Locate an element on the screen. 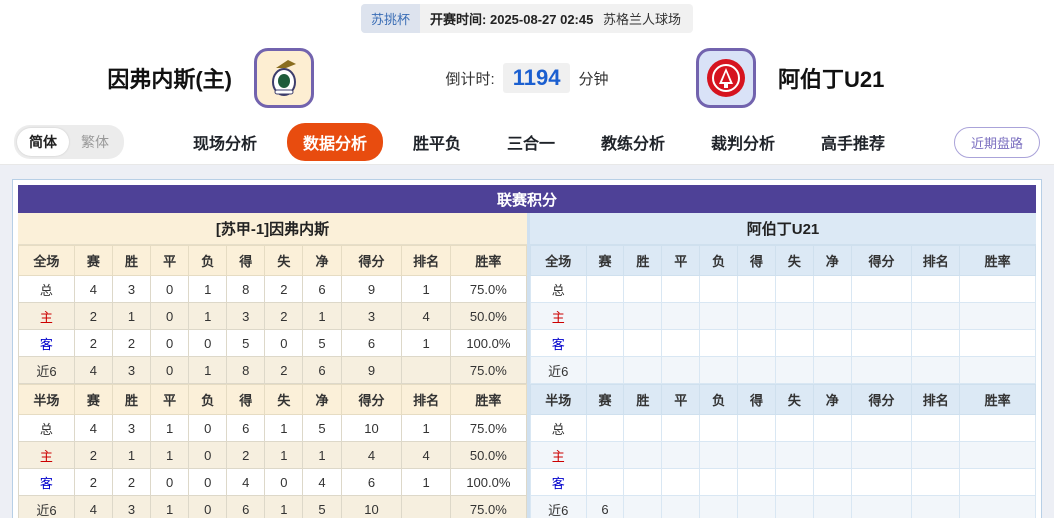 This screenshot has height=518, width=1054. league-badge: 苏挑杯 is located at coordinates (391, 18).